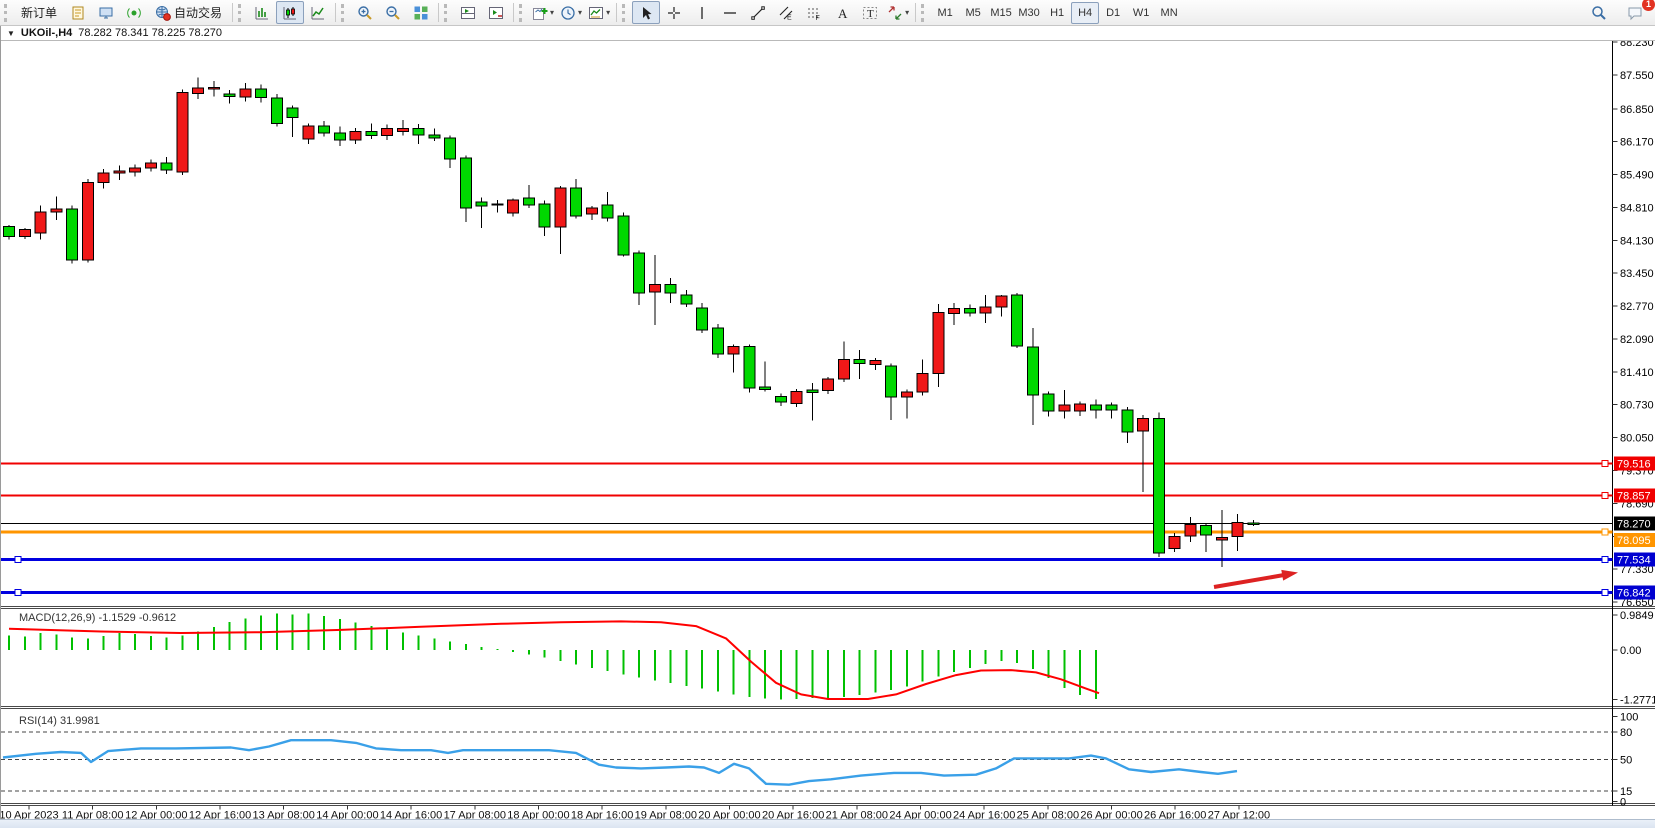  Describe the element at coordinates (1634, 541) in the screenshot. I see `svg-text: 78.095` at that location.